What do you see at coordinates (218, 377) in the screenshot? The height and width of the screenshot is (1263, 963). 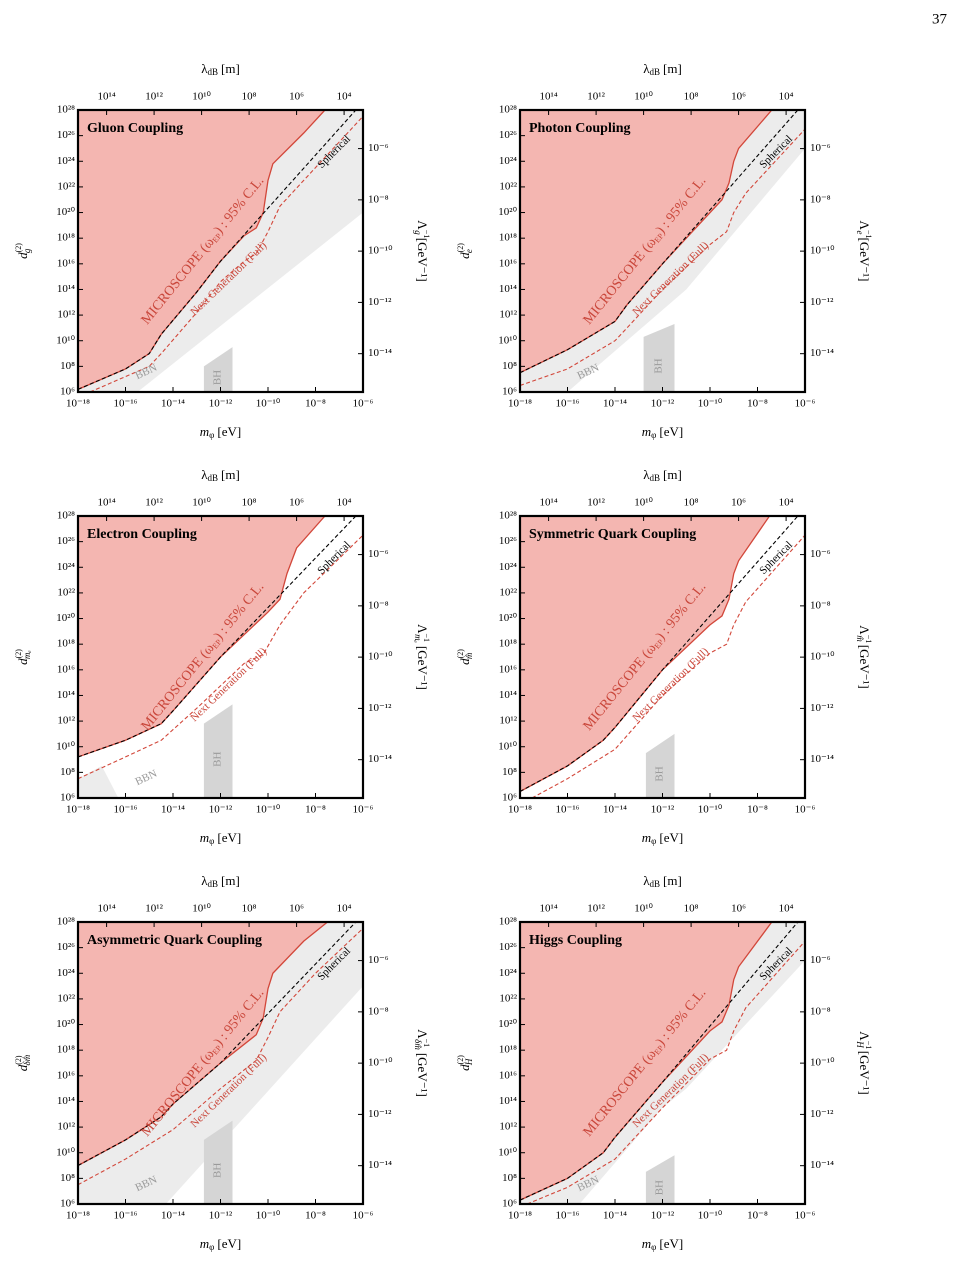 I see `bh-label: BH` at bounding box center [218, 377].